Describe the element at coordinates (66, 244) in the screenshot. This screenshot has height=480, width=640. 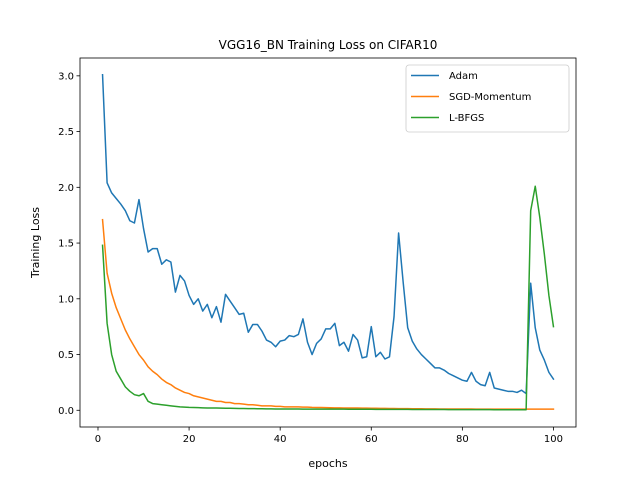
I see `y-tick-label: 1.5` at that location.